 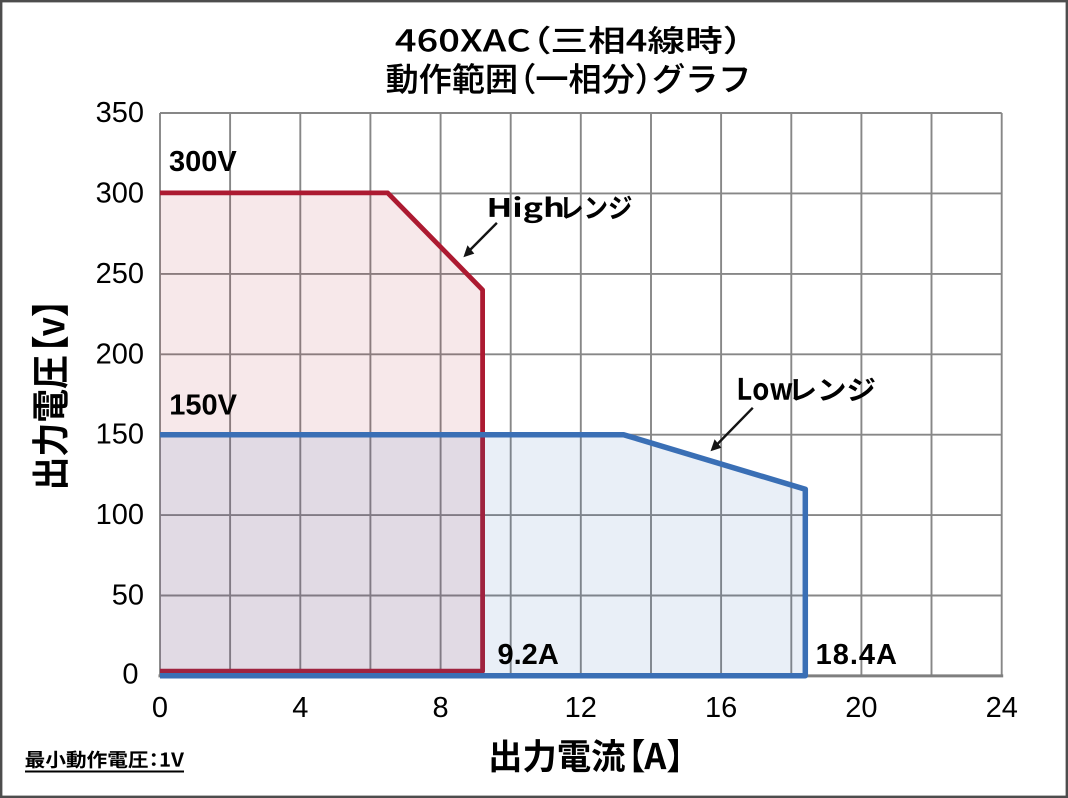 I want to click on svg-text: 50, so click(x=128, y=596).